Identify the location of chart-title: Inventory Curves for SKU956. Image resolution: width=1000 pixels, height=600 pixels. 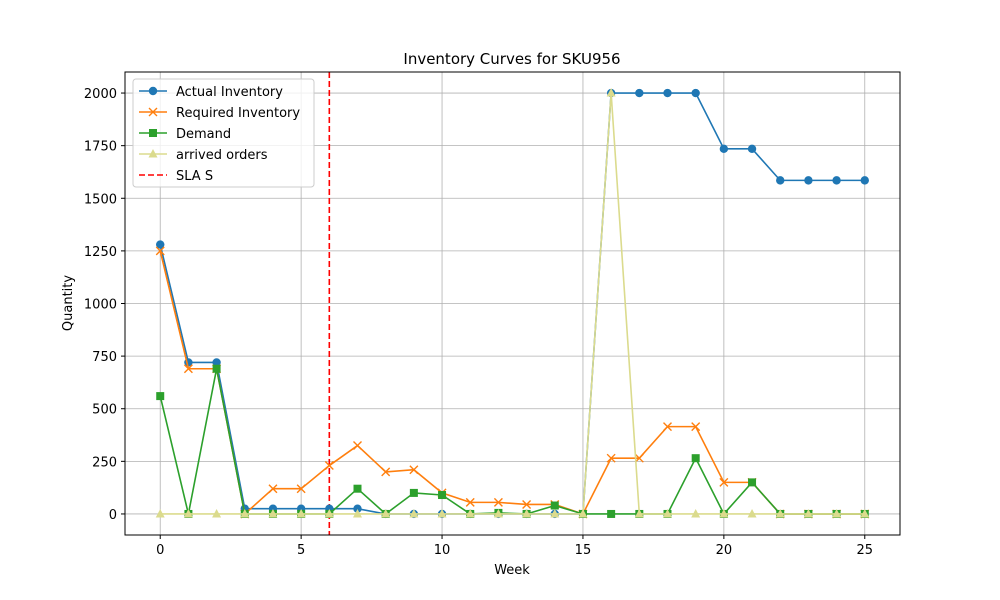
(511, 59).